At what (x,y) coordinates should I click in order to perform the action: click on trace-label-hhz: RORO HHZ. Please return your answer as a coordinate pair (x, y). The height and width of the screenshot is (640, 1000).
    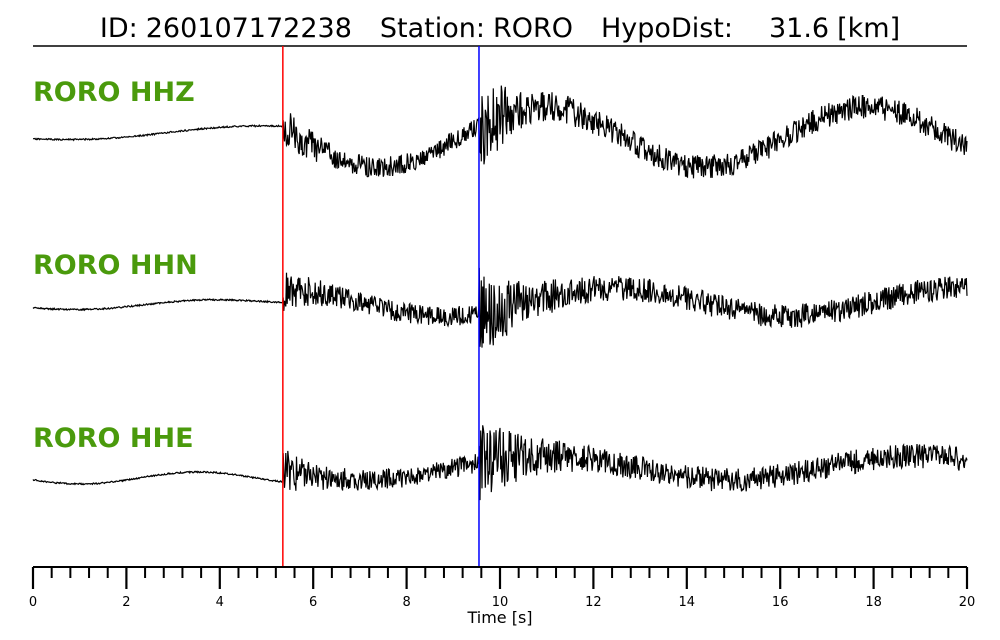
    Looking at the image, I should click on (114, 92).